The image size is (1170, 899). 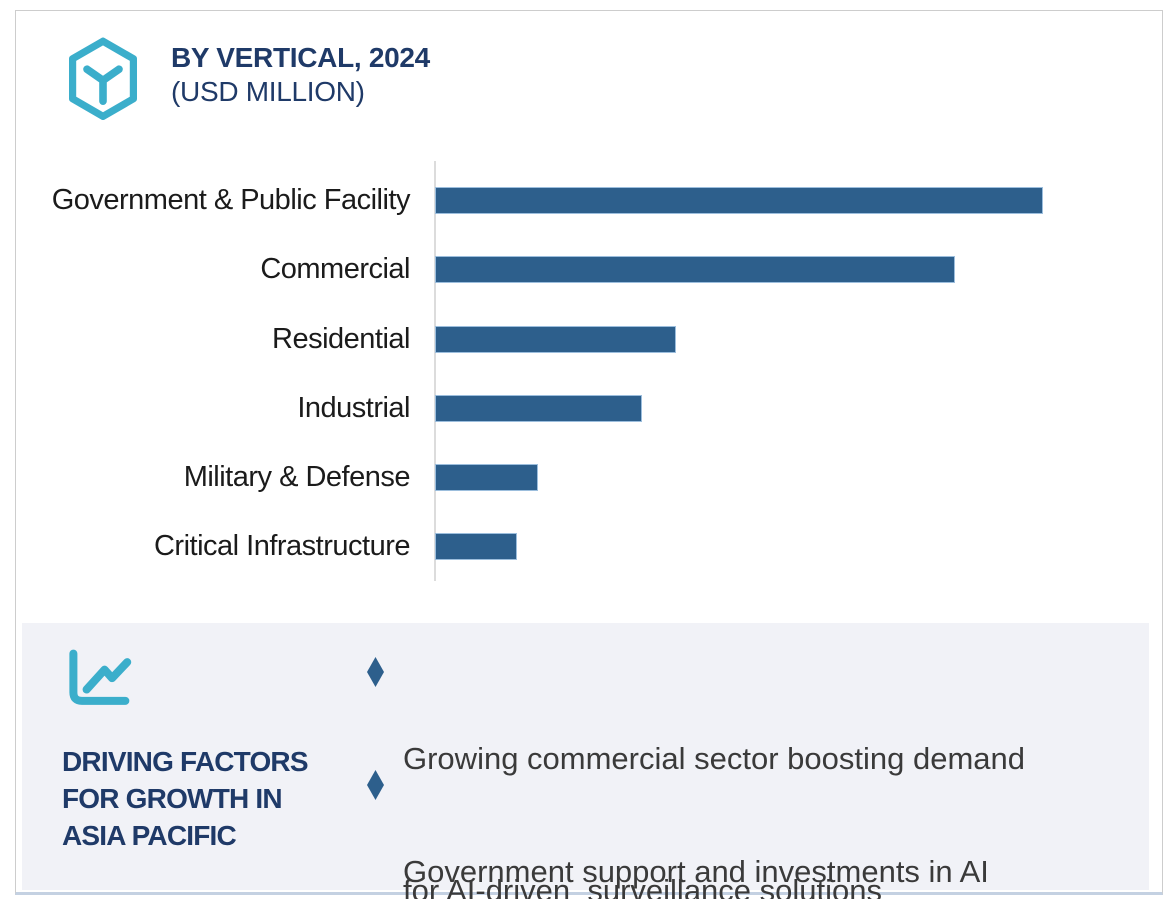 I want to click on bar-row: Commercial, so click(x=589, y=268).